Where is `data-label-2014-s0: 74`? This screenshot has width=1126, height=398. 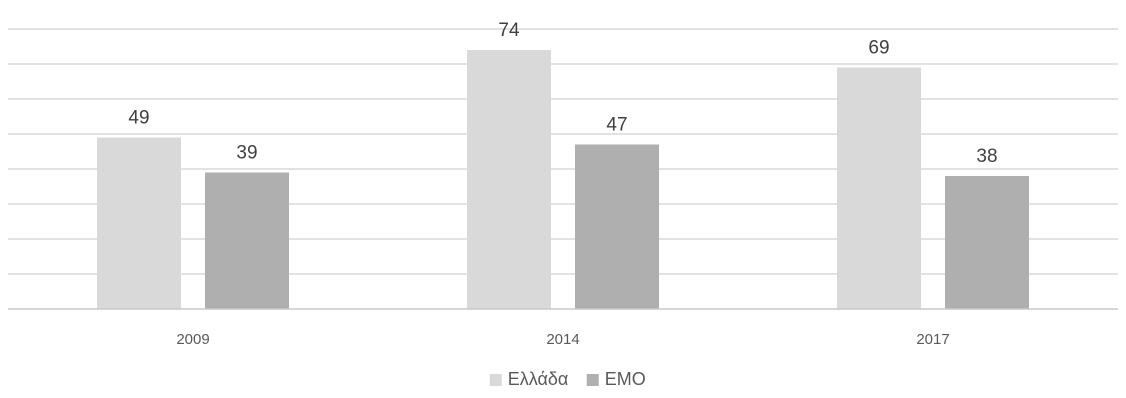
data-label-2014-s0: 74 is located at coordinates (509, 30).